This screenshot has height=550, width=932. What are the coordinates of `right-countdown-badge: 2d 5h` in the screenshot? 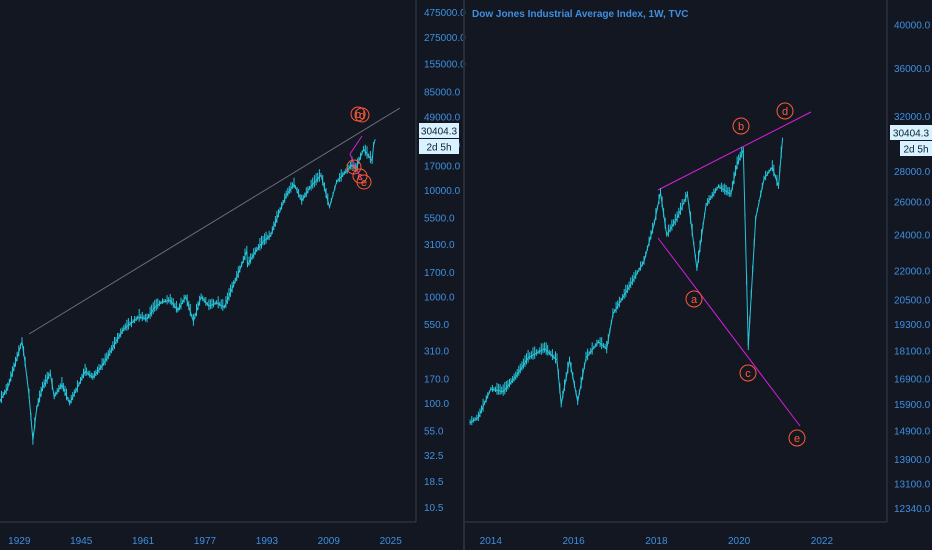 It's located at (916, 148).